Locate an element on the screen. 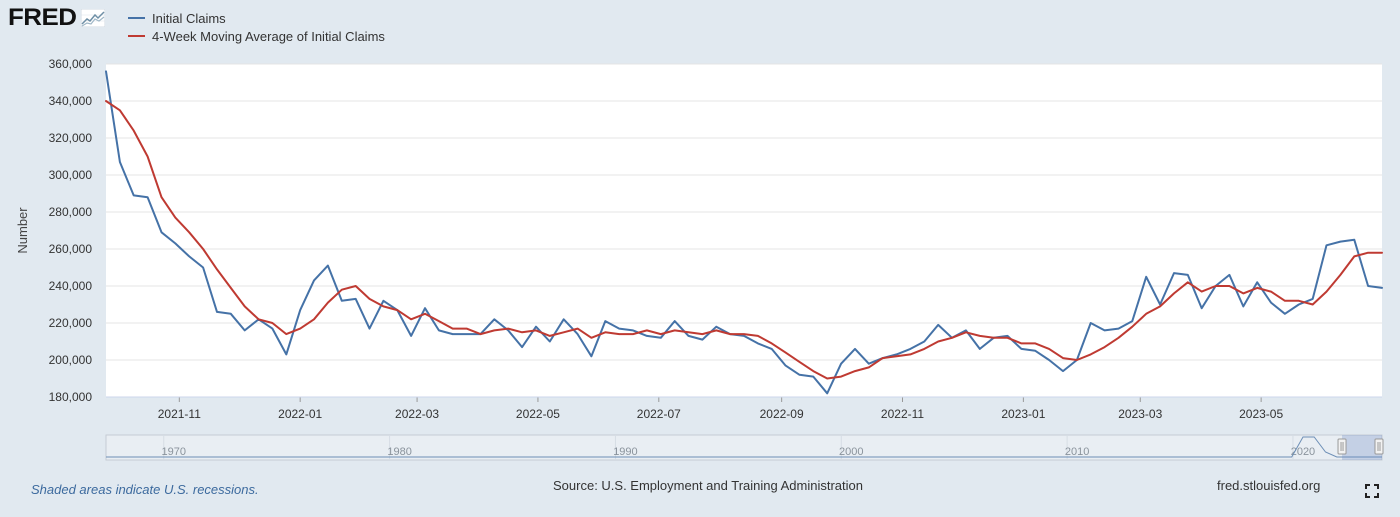 This screenshot has width=1400, height=517. legend-swatch-initial-claims is located at coordinates (136, 18).